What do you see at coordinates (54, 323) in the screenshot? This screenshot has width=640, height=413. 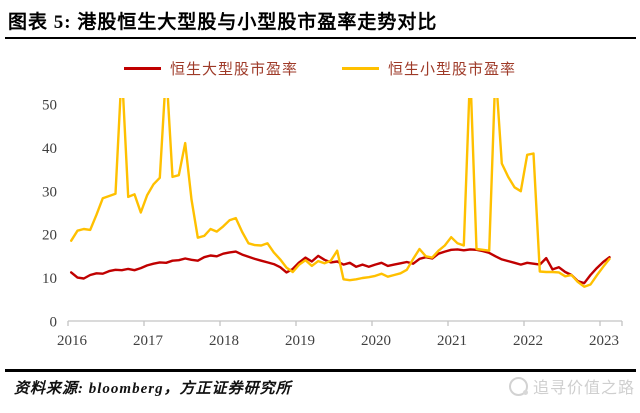 I see `y-axis-tick-label: 0` at bounding box center [54, 323].